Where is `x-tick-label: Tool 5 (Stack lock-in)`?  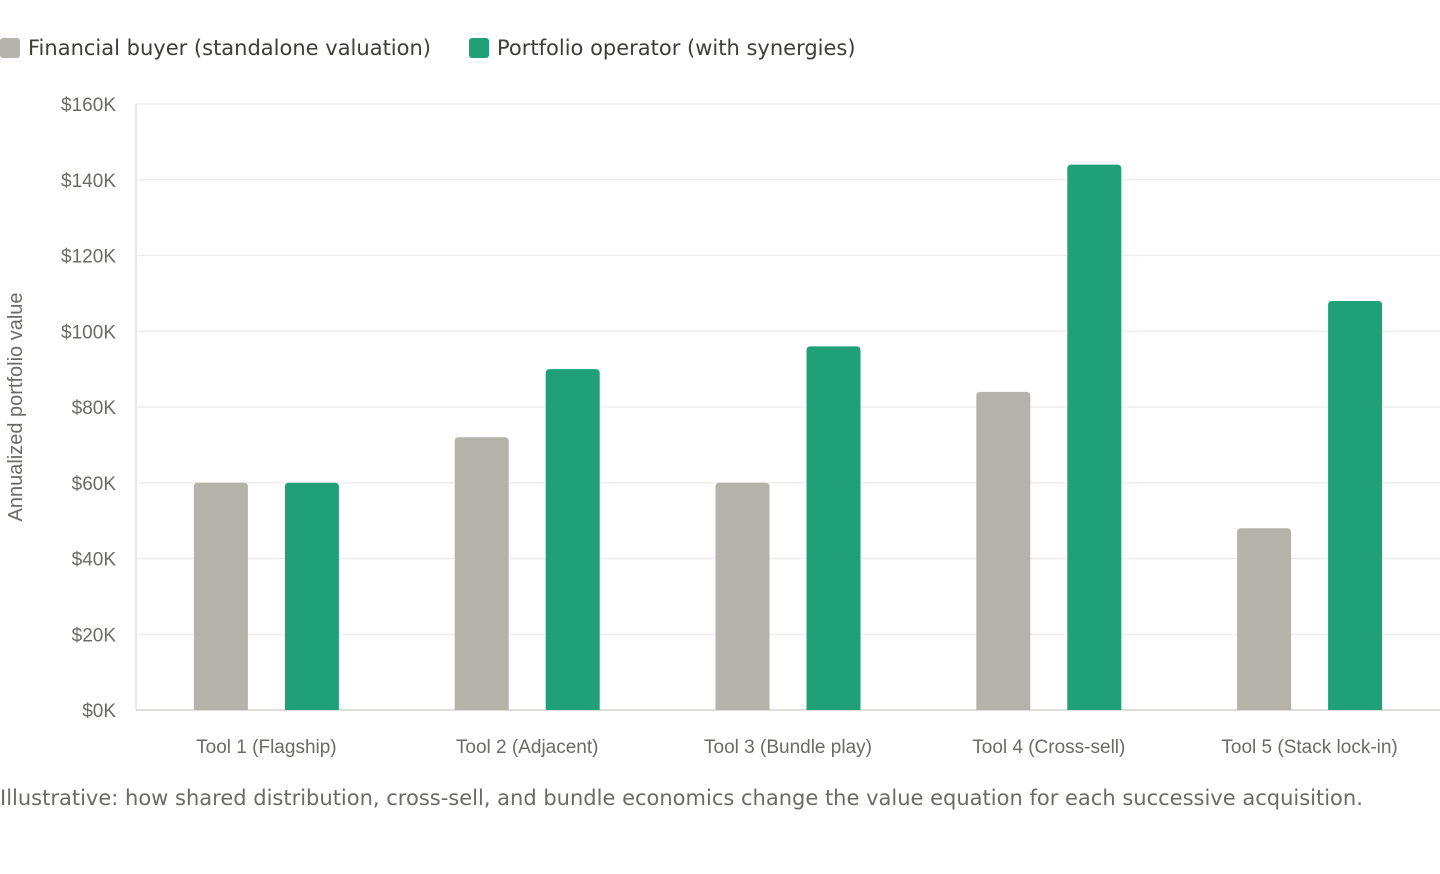
x-tick-label: Tool 5 (Stack lock-in) is located at coordinates (1309, 747).